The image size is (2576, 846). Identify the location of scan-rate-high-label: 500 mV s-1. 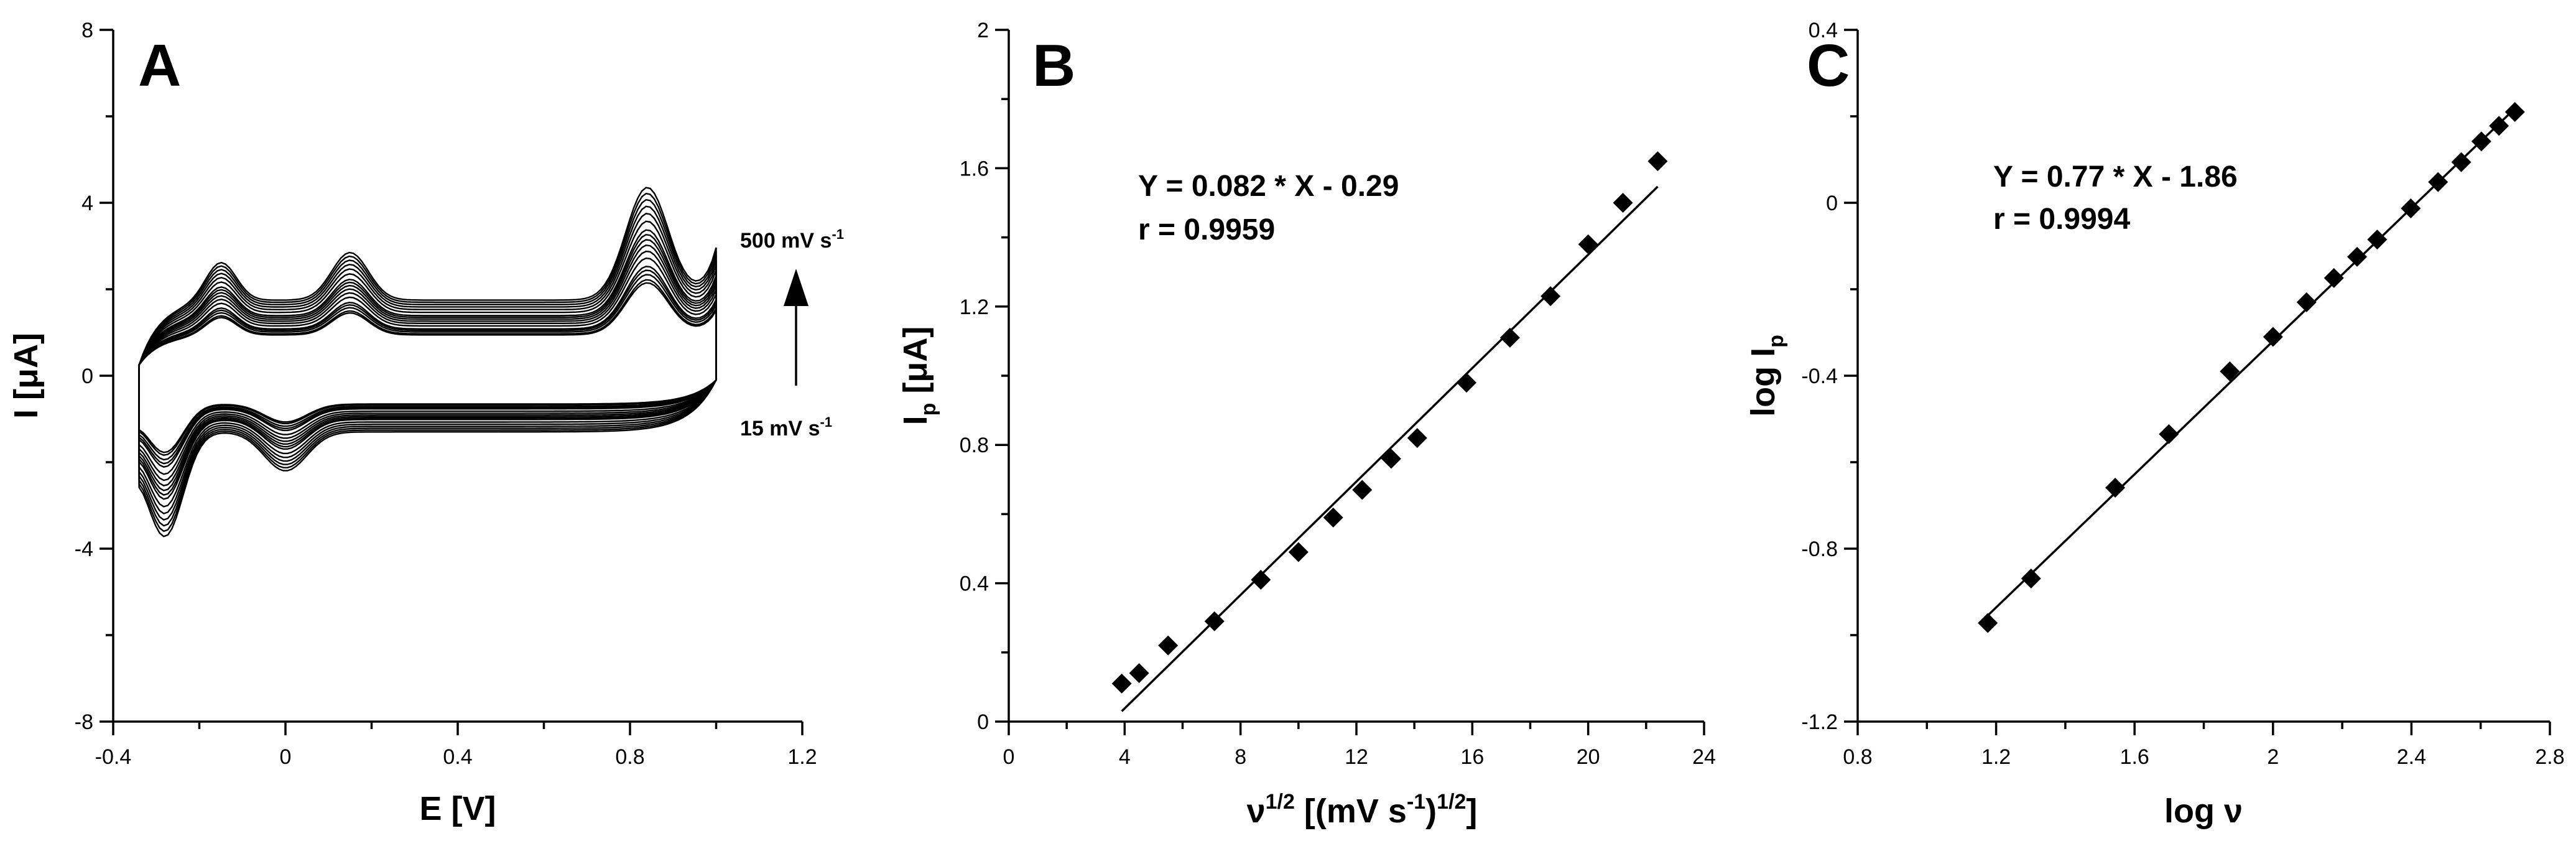
(792, 239).